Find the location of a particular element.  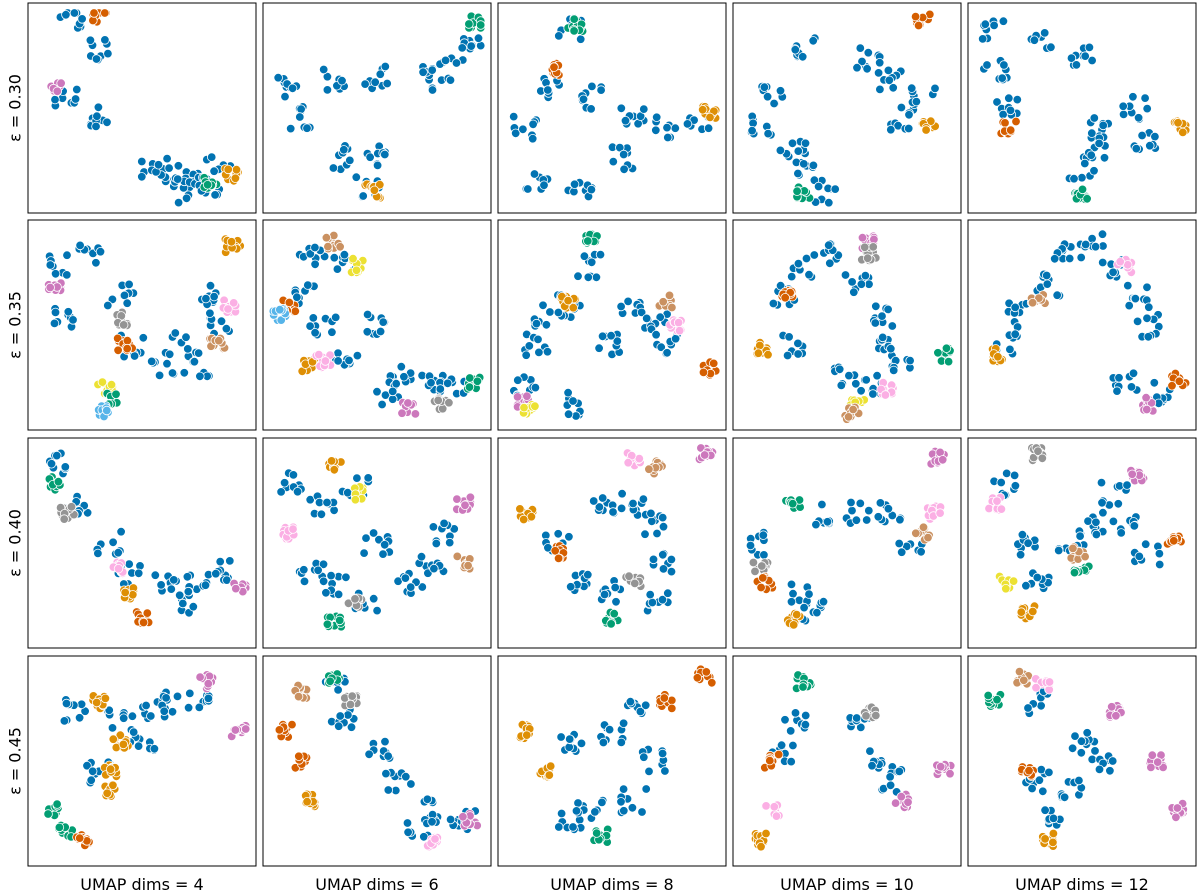

scatter-point-c5 is located at coordinates (1039, 298).